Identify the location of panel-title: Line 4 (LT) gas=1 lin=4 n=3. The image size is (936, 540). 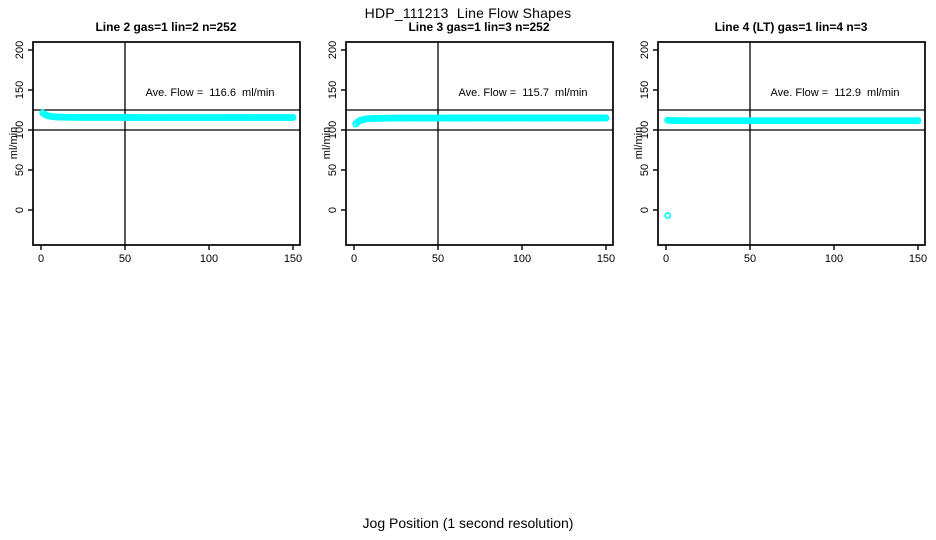
(791, 27).